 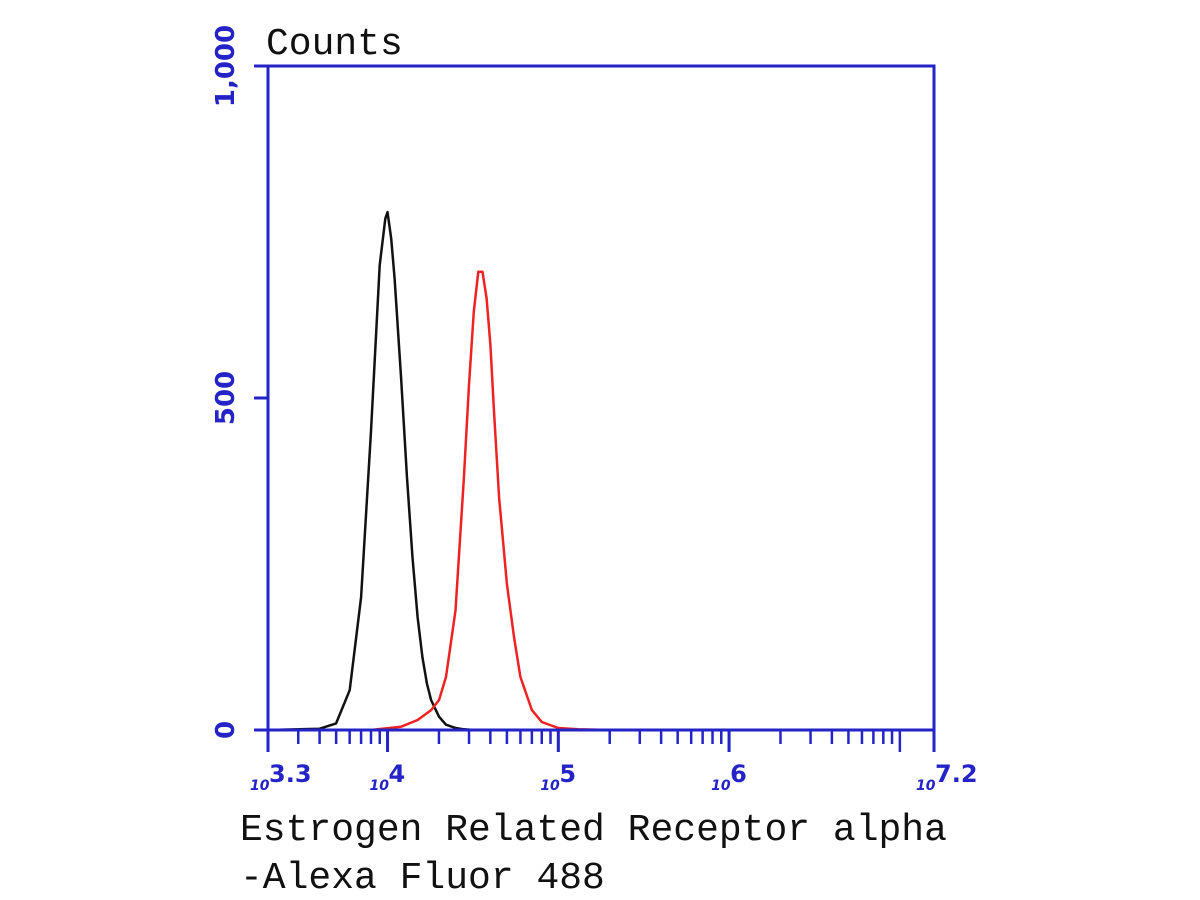 What do you see at coordinates (226, 66) in the screenshot?
I see `y-tick-label: 1,000` at bounding box center [226, 66].